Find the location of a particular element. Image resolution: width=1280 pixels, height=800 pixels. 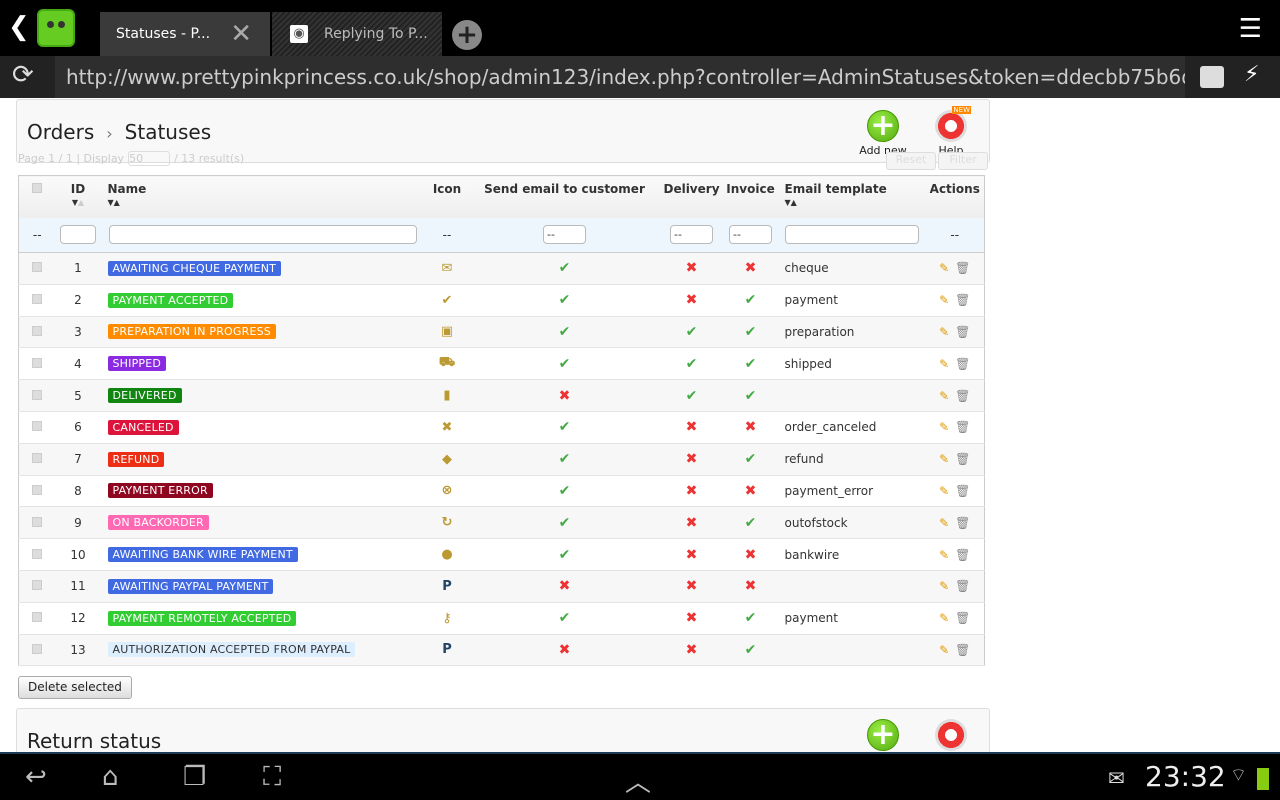

menu-icon: ☰ is located at coordinates (1250, 29).